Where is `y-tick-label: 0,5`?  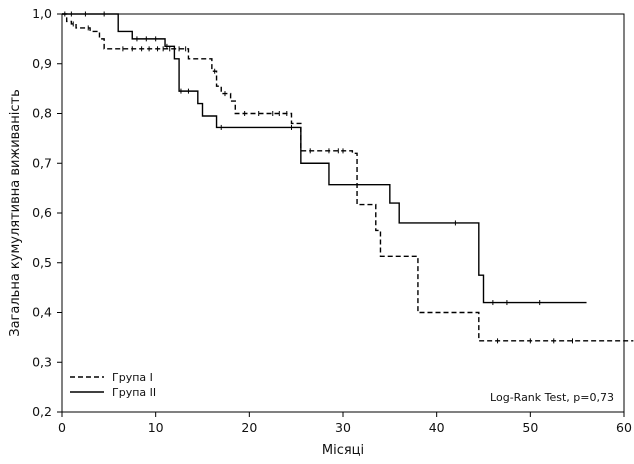
y-tick-label: 0,5 is located at coordinates (42, 262).